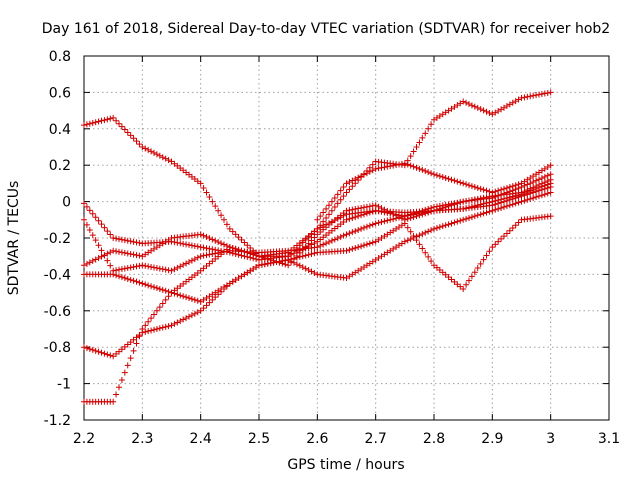 The image size is (640, 480). Describe the element at coordinates (84, 439) in the screenshot. I see `x-tick-label: 2.2` at that location.